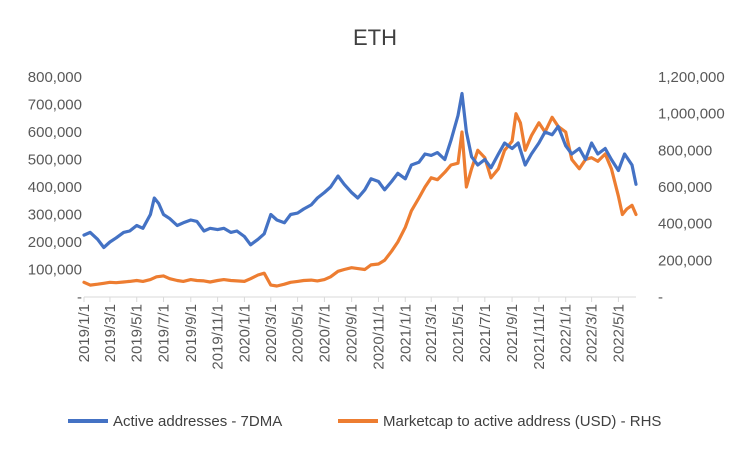  What do you see at coordinates (592, 333) in the screenshot?
I see `x-tick-label: 2022/3/1` at bounding box center [592, 333].